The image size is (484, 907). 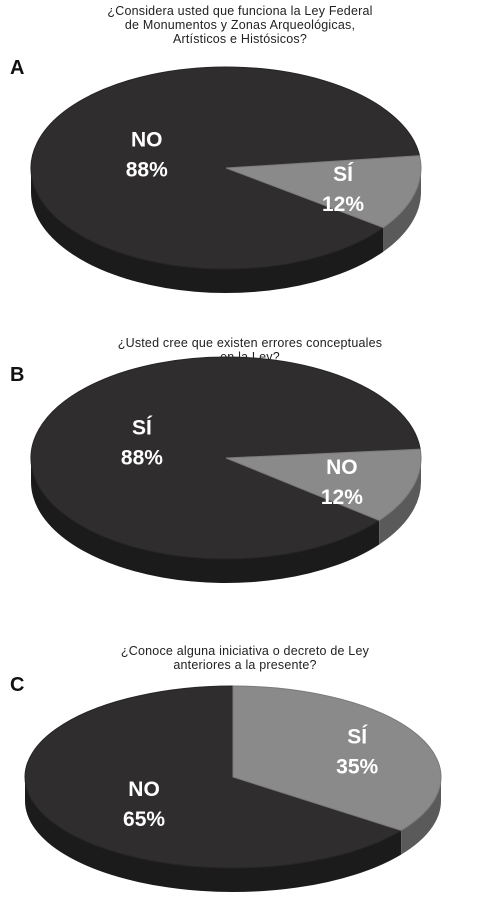 I want to click on chart-title-line: Artísticos e Histósicos?, so click(x=239, y=39).